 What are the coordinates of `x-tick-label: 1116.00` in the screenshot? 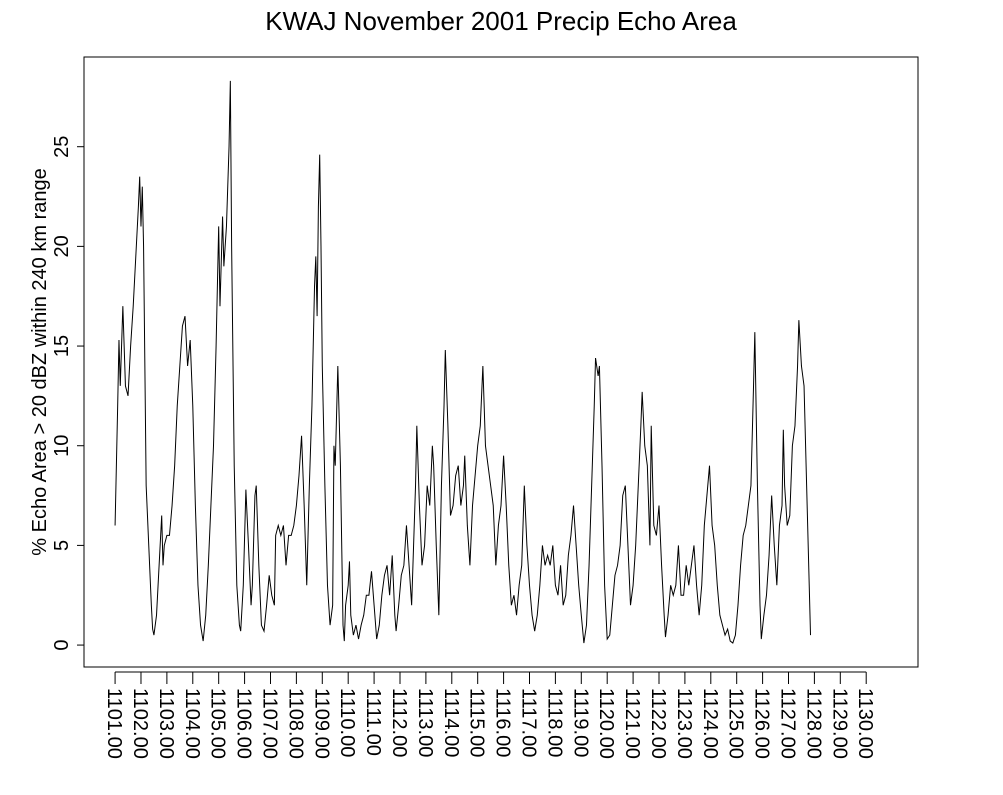 It's located at (503, 722).